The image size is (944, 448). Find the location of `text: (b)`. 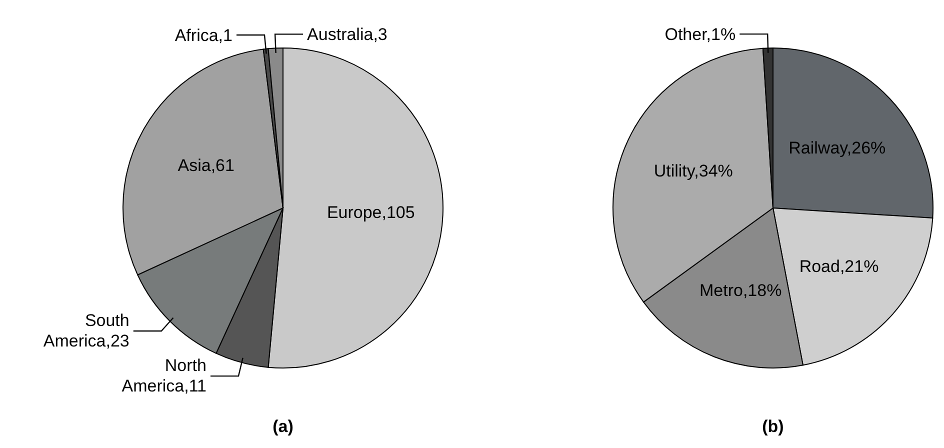

text: (b) is located at coordinates (773, 426).